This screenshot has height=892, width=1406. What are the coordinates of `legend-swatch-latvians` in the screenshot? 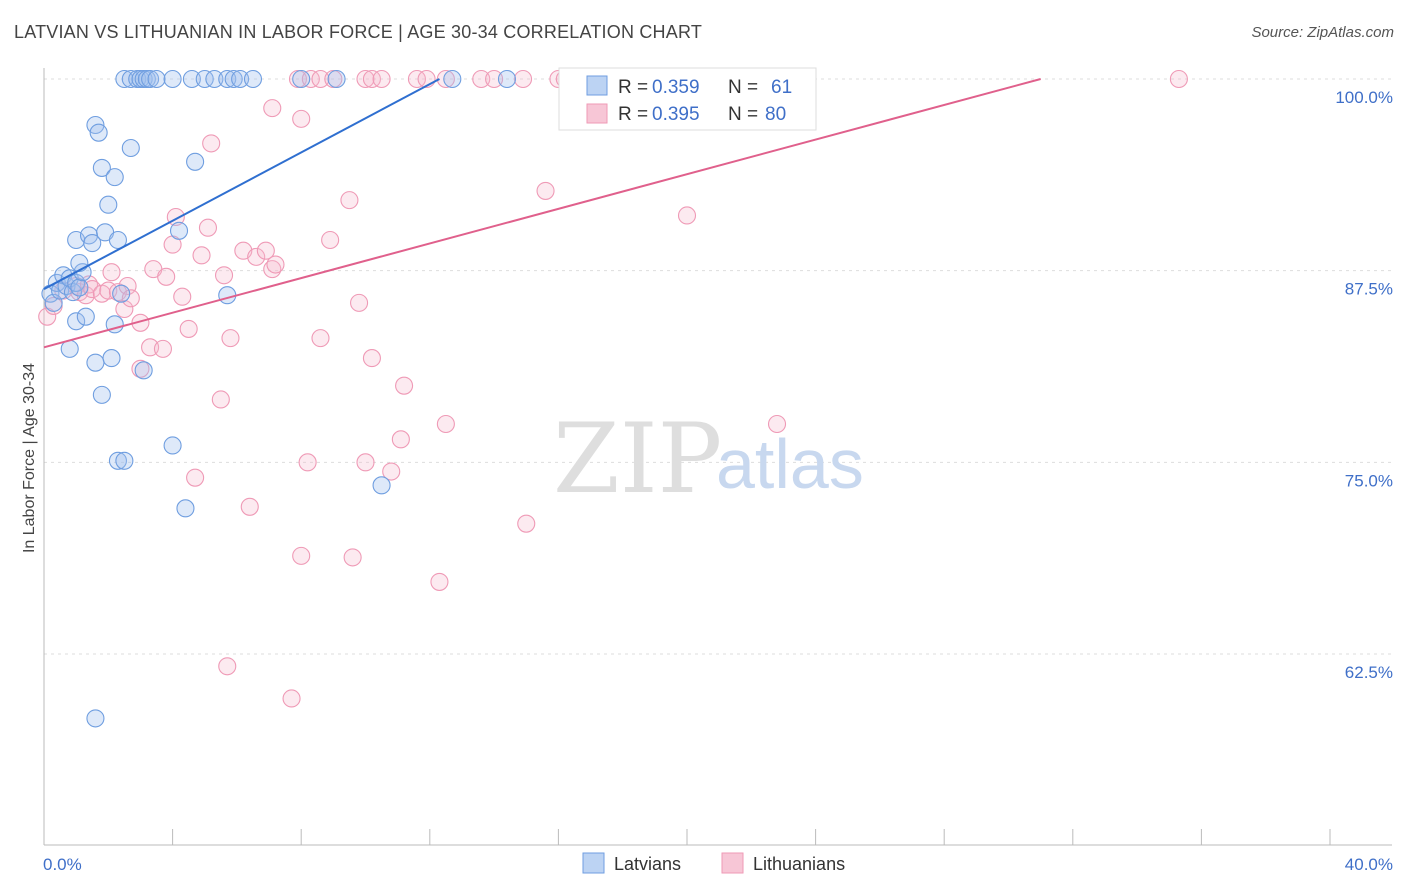 It's located at (597, 85).